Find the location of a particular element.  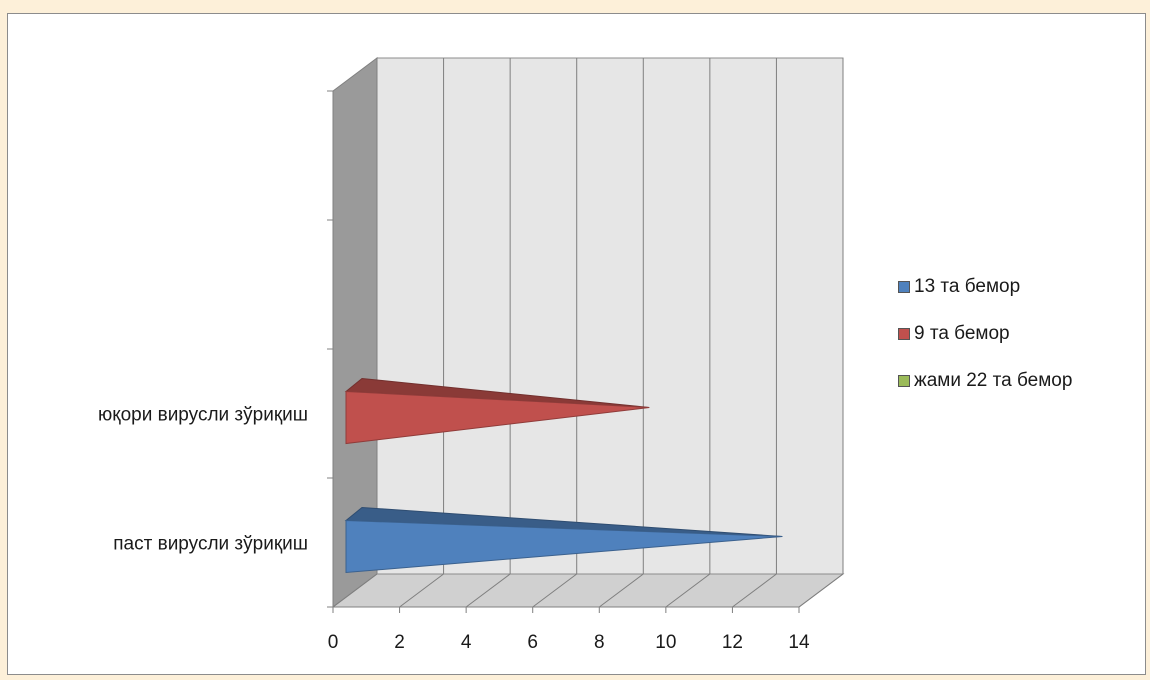

legend: 13 та бемор 9 та бемор жами 22 та бемор is located at coordinates (985, 345).